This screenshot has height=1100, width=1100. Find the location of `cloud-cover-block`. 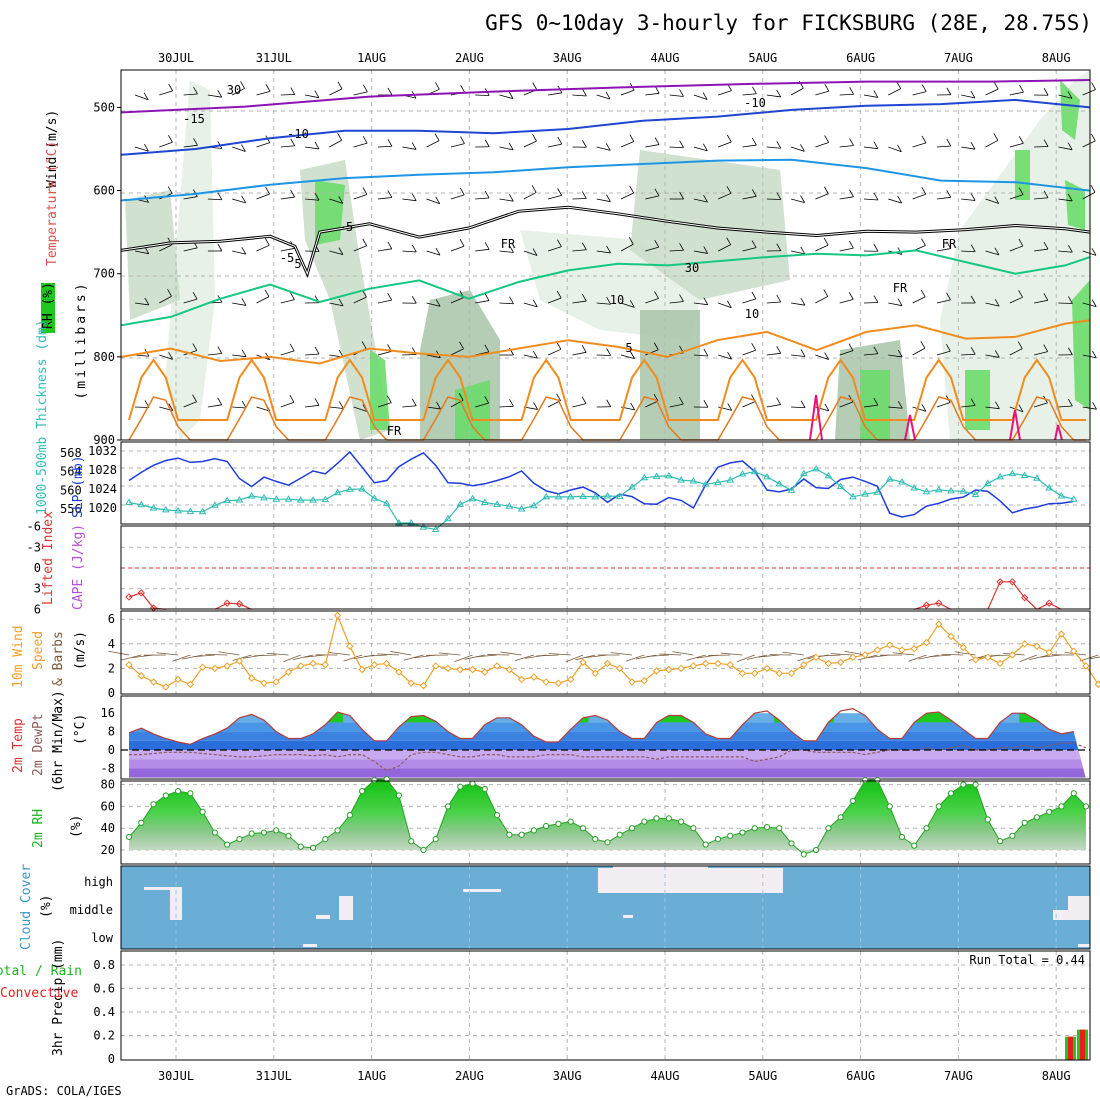

cloud-cover-block is located at coordinates (482, 890).